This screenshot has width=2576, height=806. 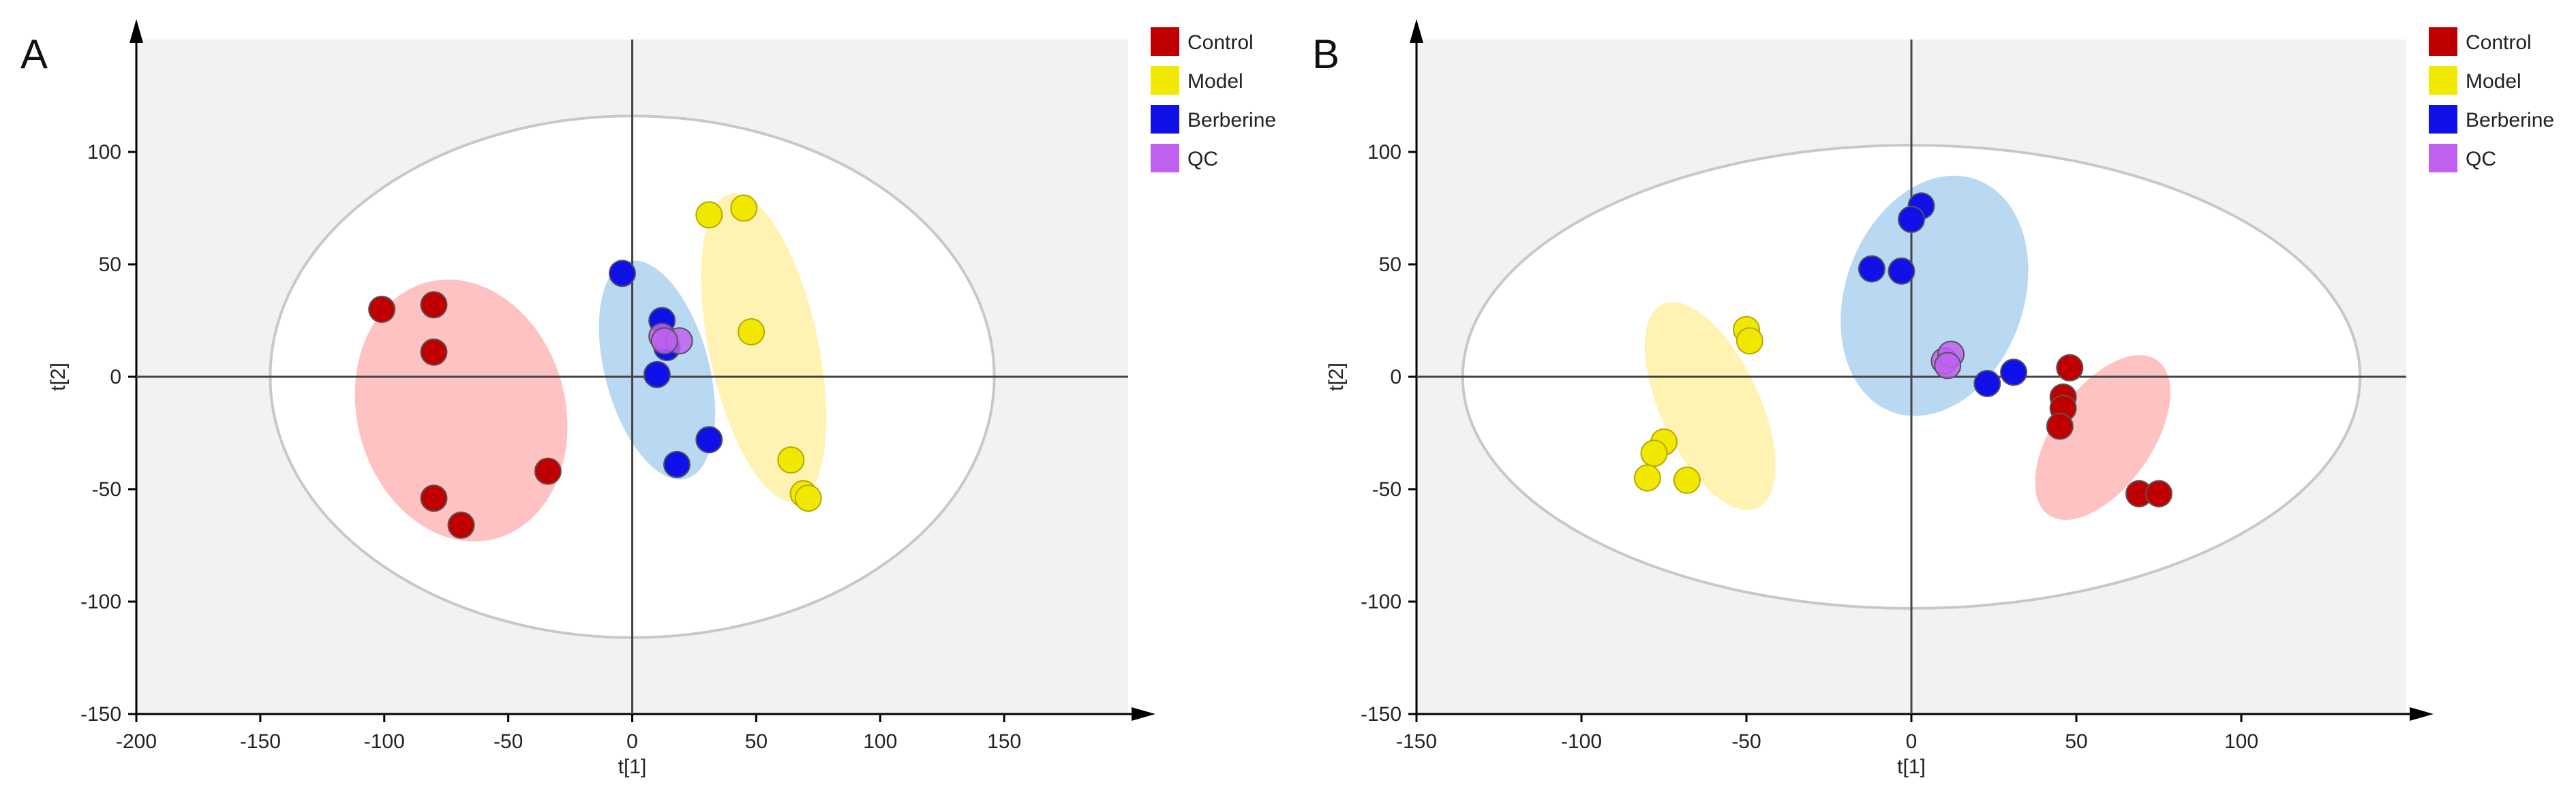 What do you see at coordinates (1004, 741) in the screenshot?
I see `x-tick-label: 150` at bounding box center [1004, 741].